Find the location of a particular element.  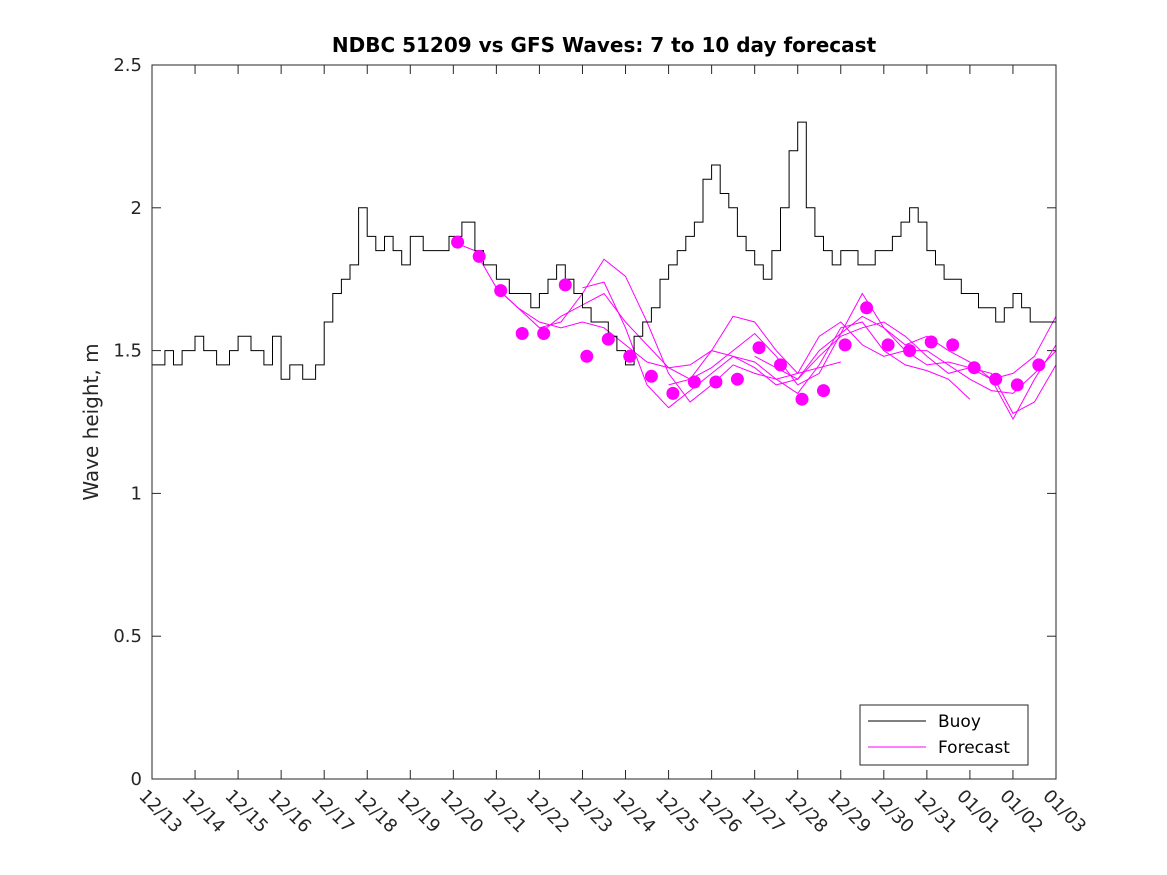

y-axis-label: Wave height, m is located at coordinates (91, 421).